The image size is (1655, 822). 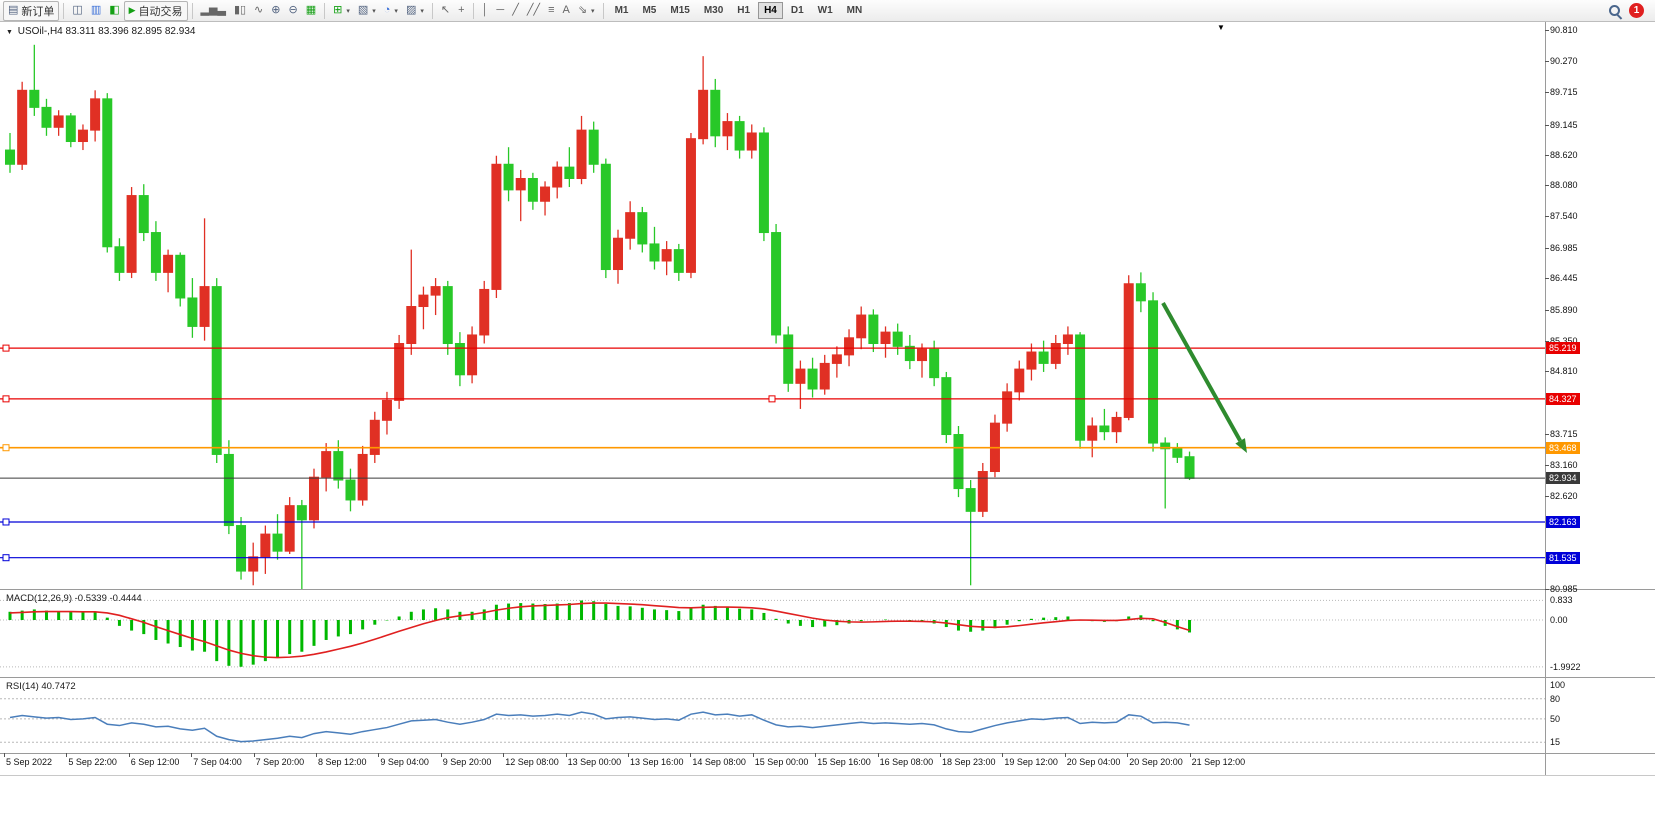 What do you see at coordinates (500, 11) in the screenshot?
I see `horizontal-line-button: ─` at bounding box center [500, 11].